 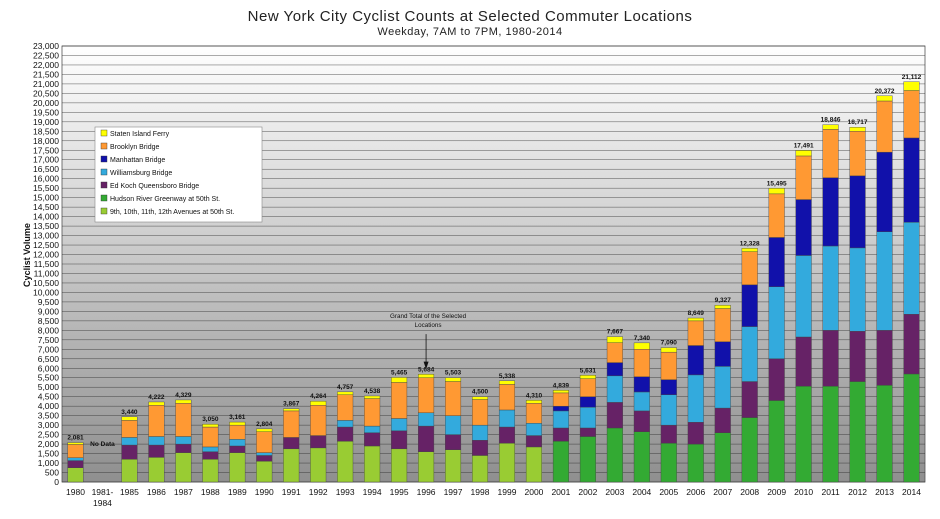 What do you see at coordinates (470, 32) in the screenshot?
I see `chart-subtitle: Weekday, 7AM to 7PM, 1980-2014` at bounding box center [470, 32].